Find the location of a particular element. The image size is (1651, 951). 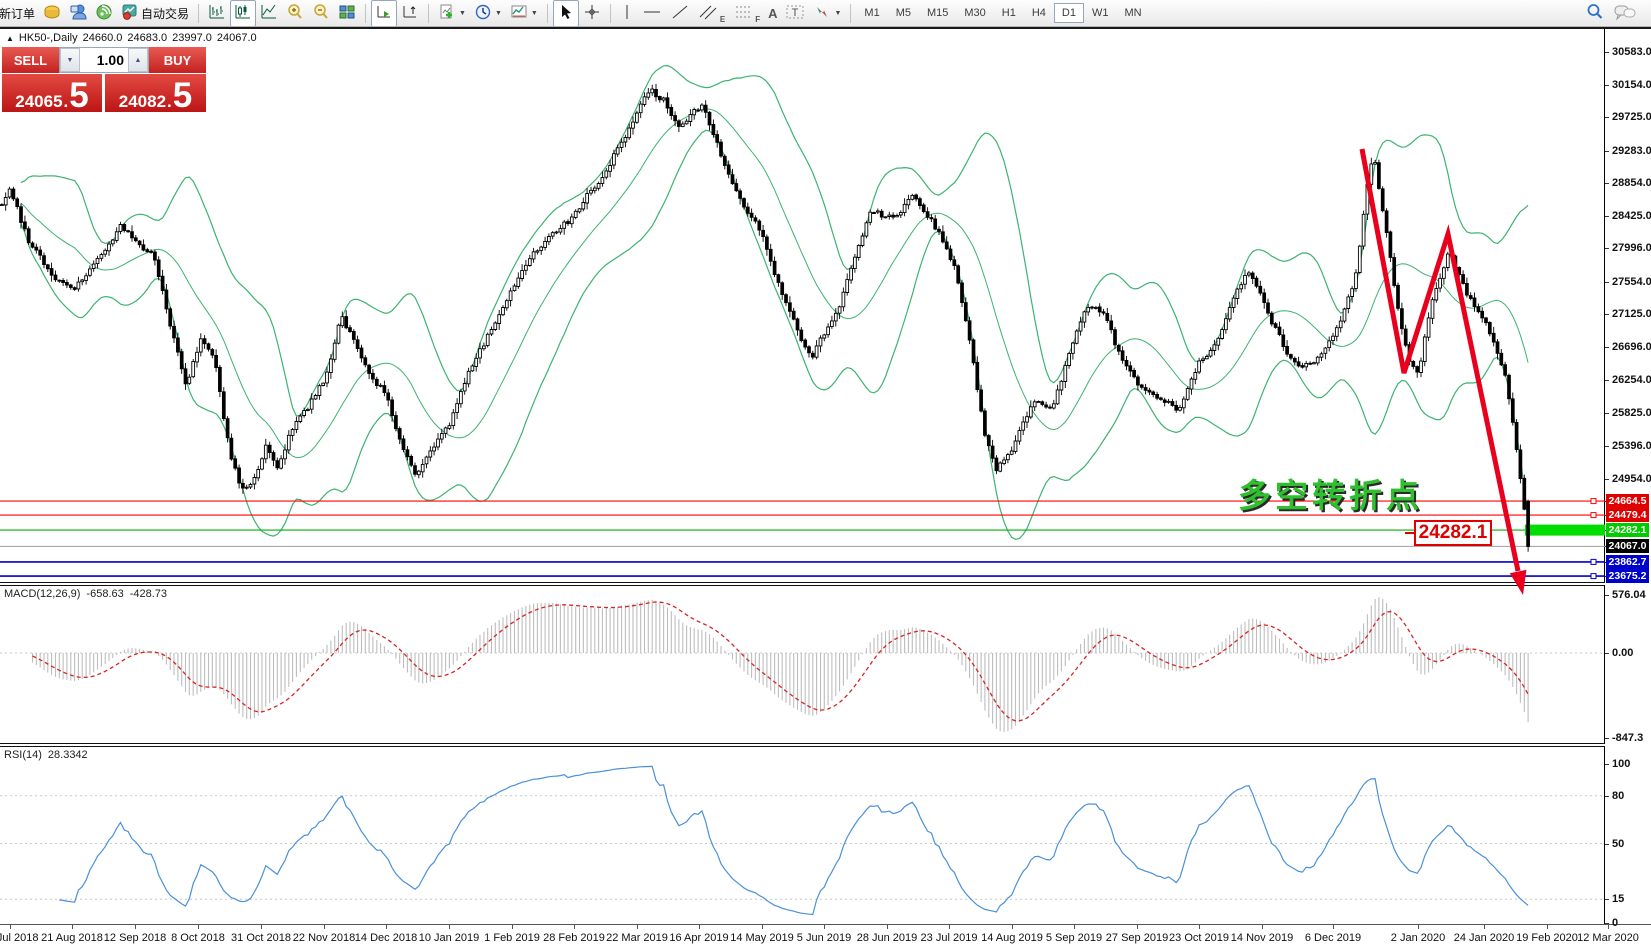

new-order-button: 新订单 is located at coordinates (19, 13).